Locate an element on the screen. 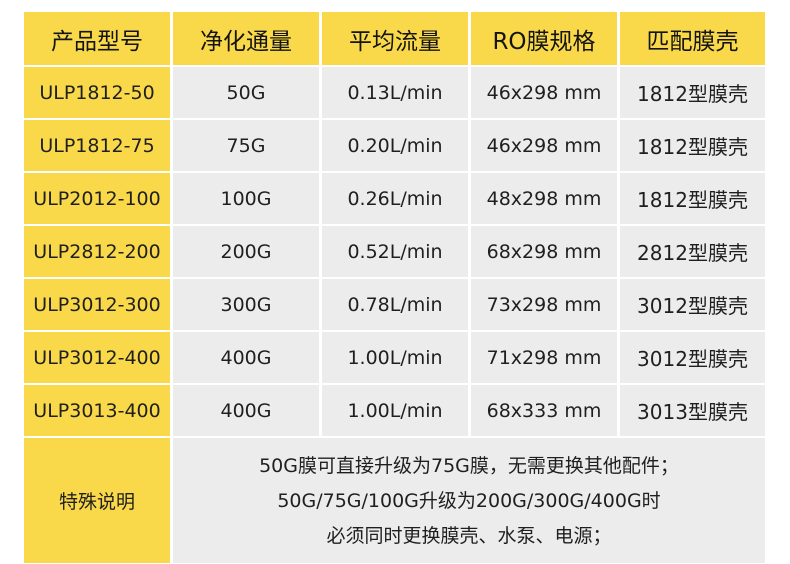  row-7-model: ULP3013-400 is located at coordinates (97, 410).